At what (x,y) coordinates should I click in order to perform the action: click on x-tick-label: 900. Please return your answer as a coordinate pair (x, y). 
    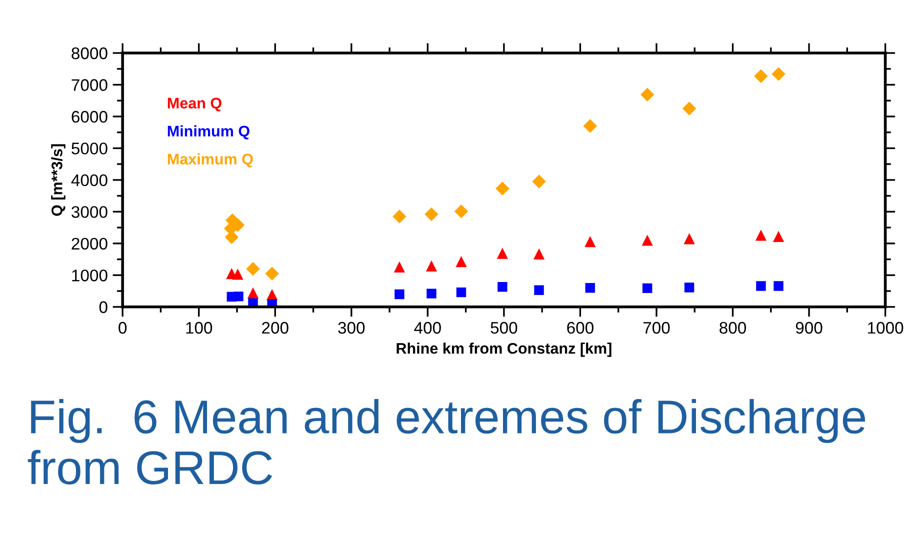
    Looking at the image, I should click on (809, 328).